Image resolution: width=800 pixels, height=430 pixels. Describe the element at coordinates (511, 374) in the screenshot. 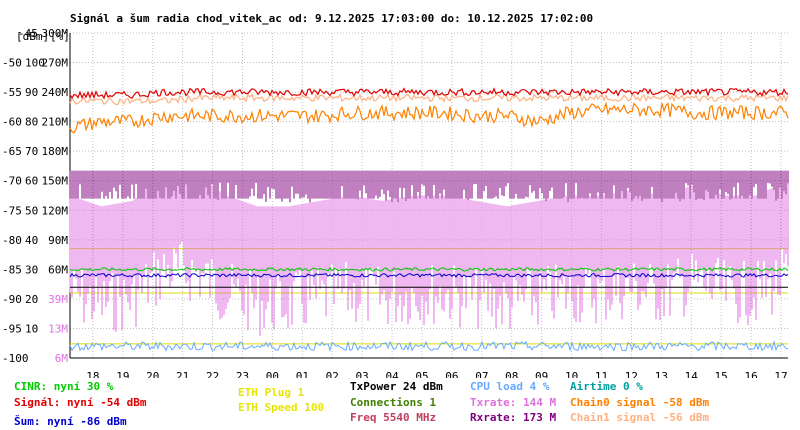

I see `x-tick-label: 08` at that location.